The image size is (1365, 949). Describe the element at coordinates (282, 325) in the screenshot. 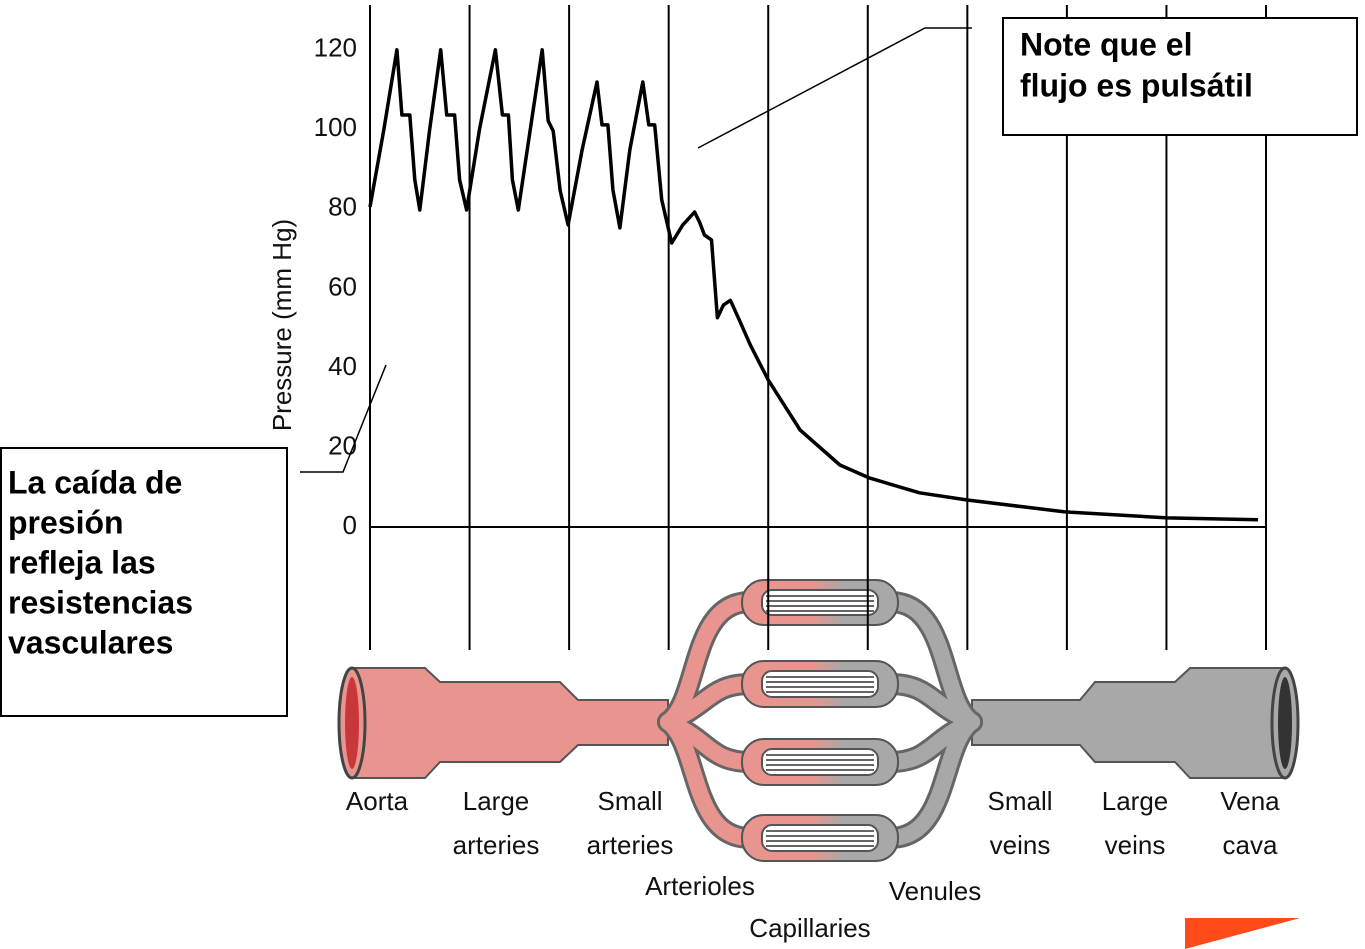

I see `y-axis-label: Pressure (mm Hg)` at that location.